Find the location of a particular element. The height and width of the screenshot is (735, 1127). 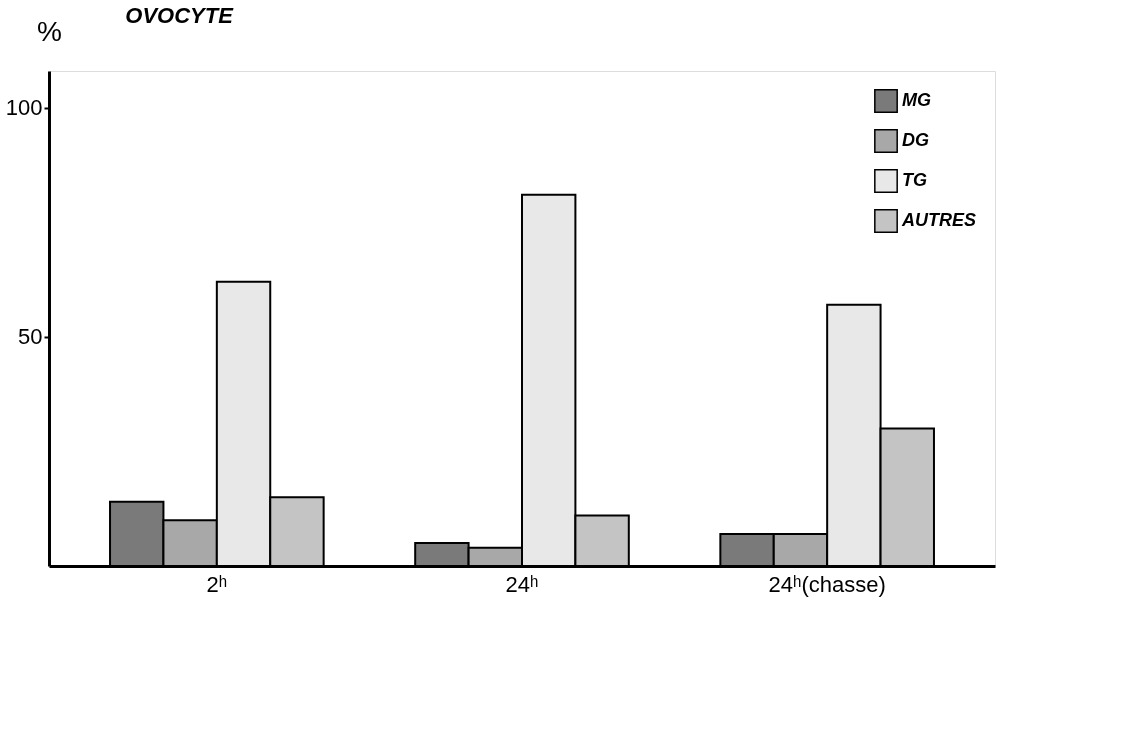

legend-label: DG is located at coordinates (915, 140).